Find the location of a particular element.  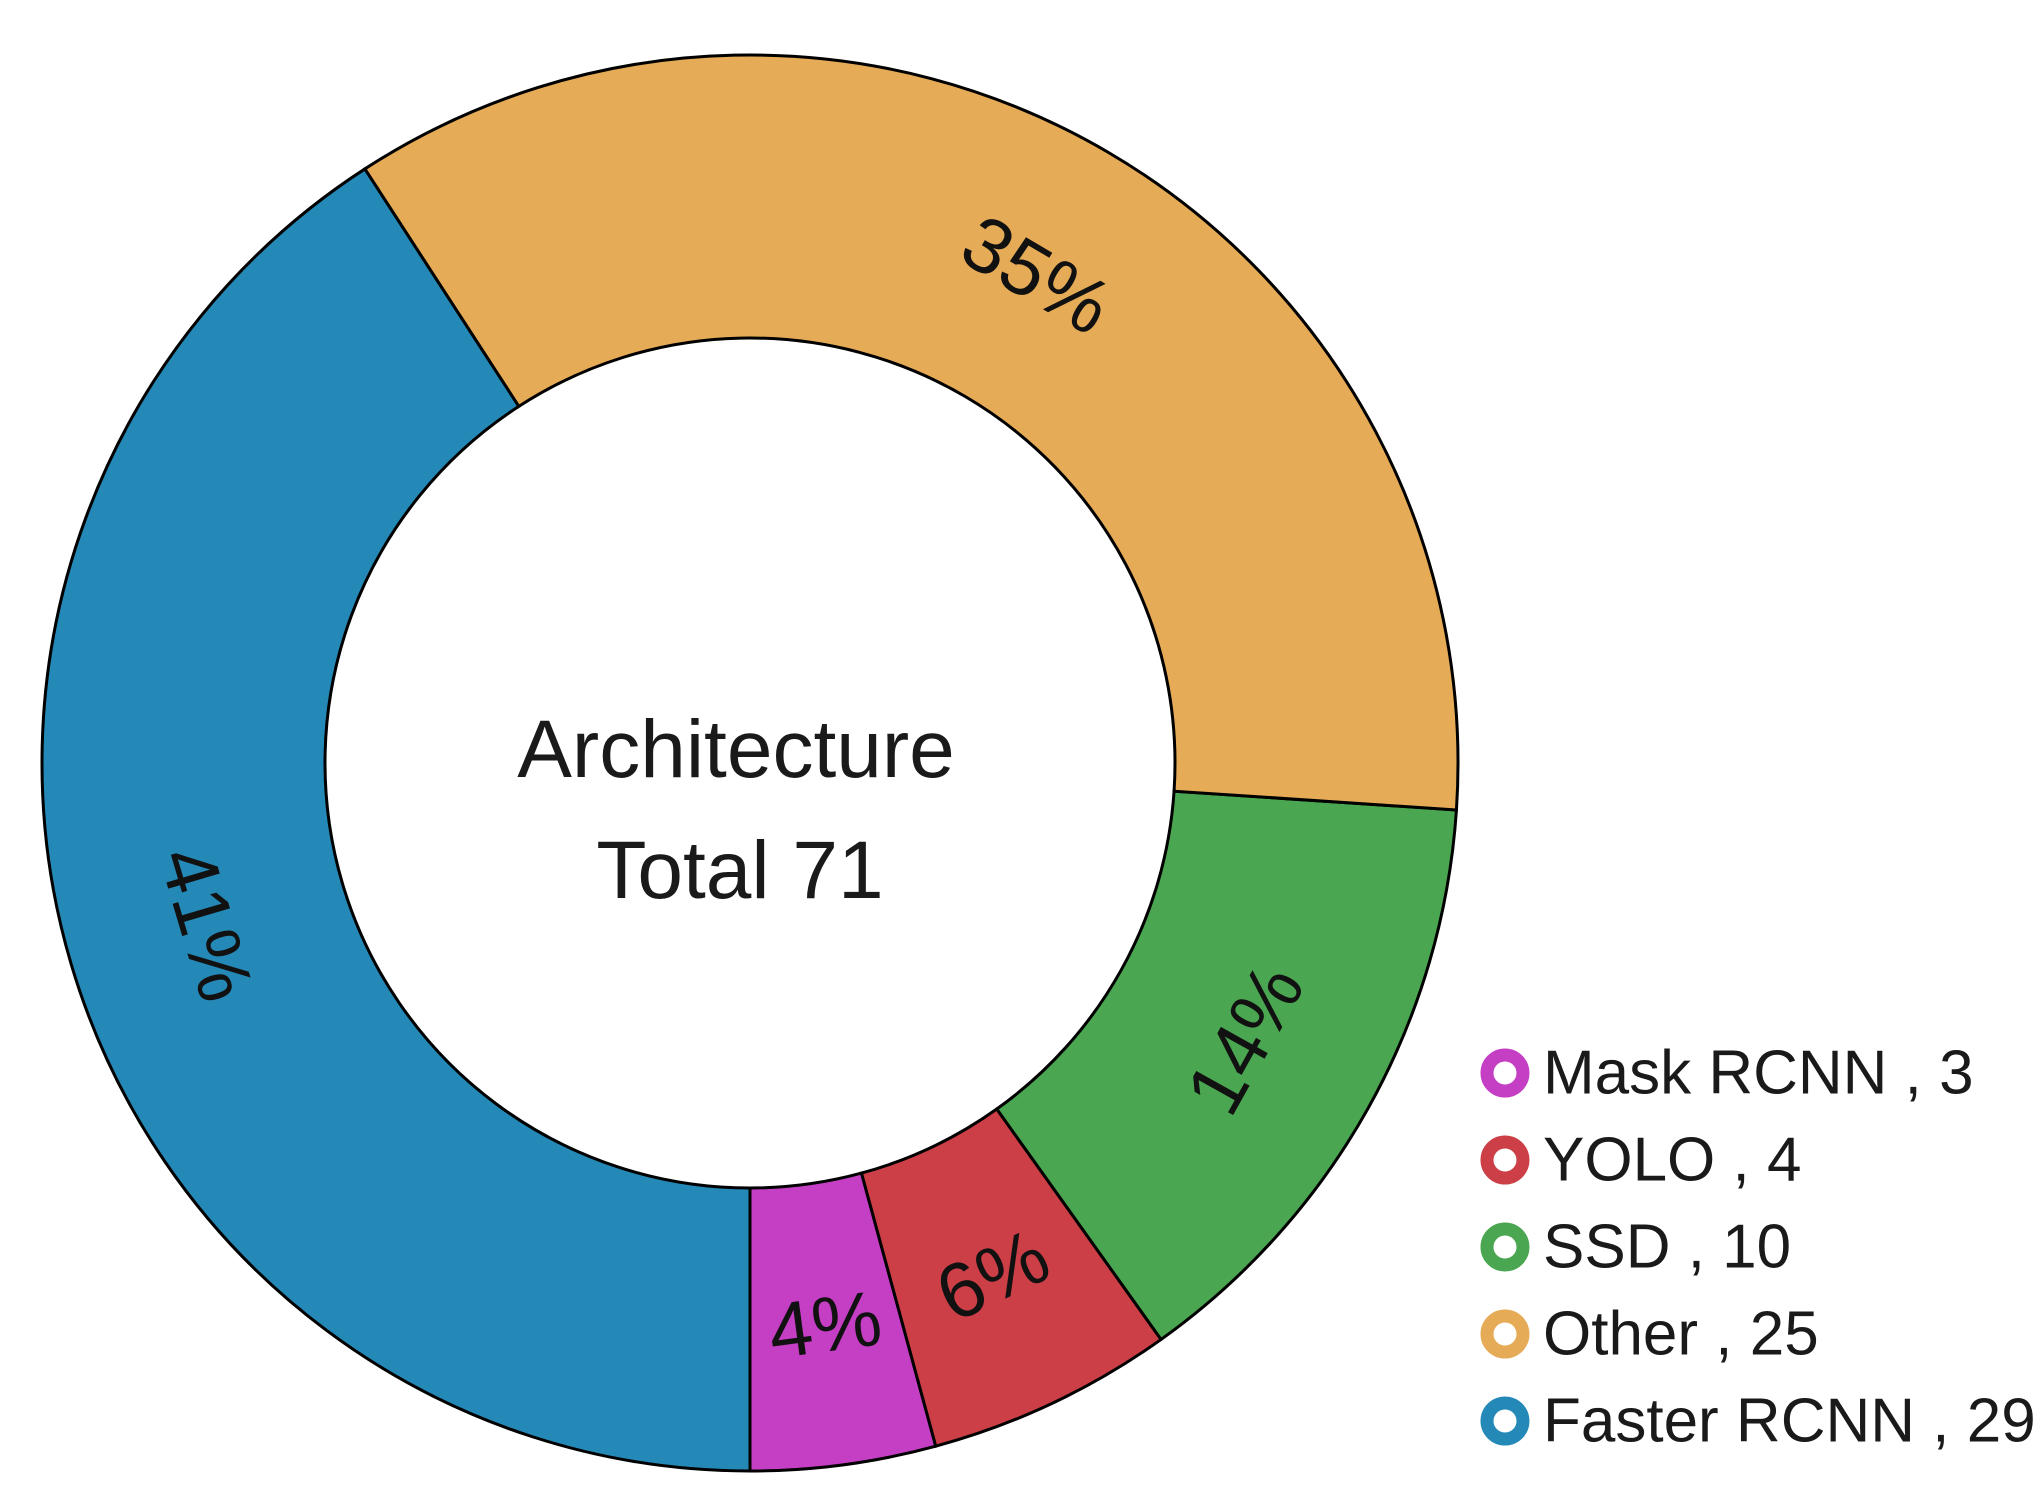

legend-item-yolo: YOLO , 4 is located at coordinates (1640, 1160).